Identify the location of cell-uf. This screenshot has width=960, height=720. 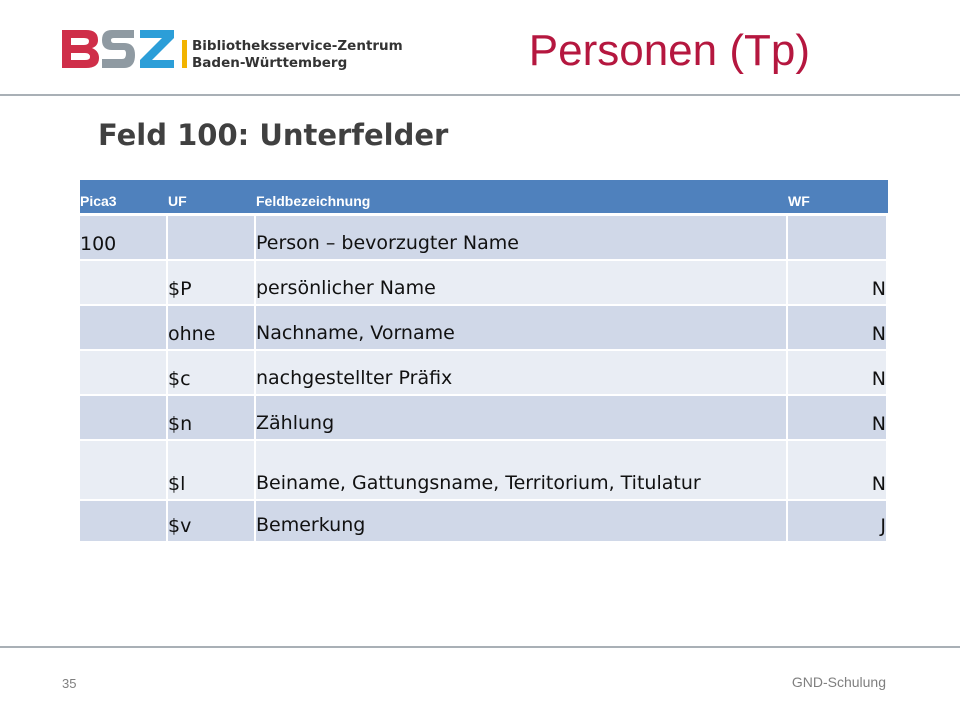
(212, 238).